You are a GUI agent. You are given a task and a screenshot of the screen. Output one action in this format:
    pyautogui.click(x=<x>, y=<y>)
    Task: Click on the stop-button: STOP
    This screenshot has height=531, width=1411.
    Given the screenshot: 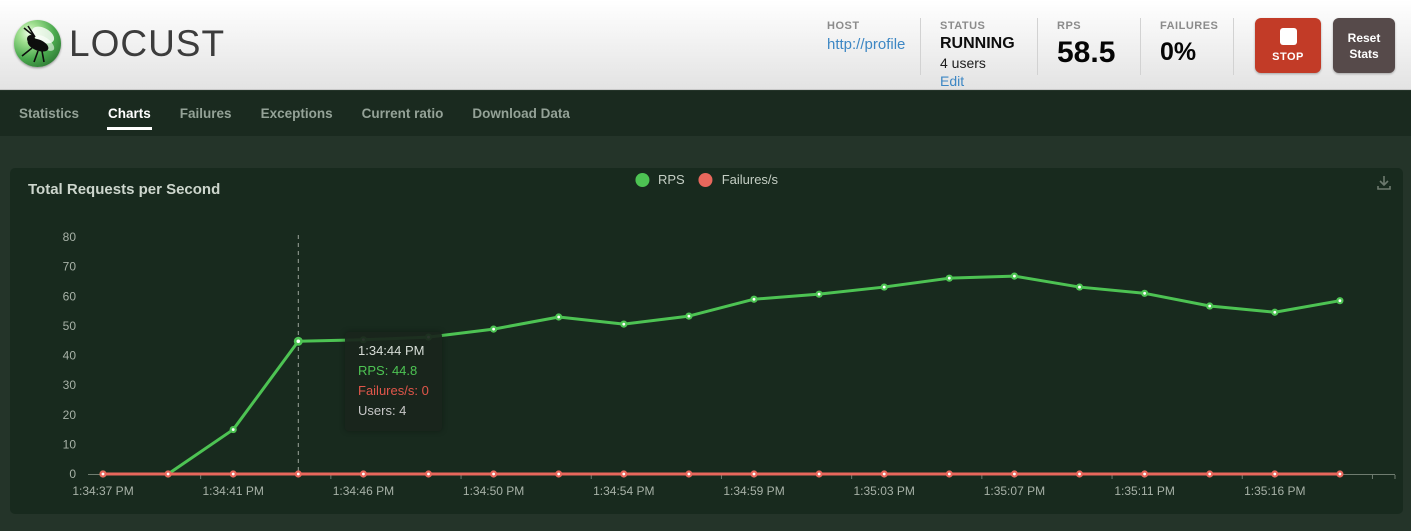 What is the action you would take?
    pyautogui.click(x=1288, y=45)
    